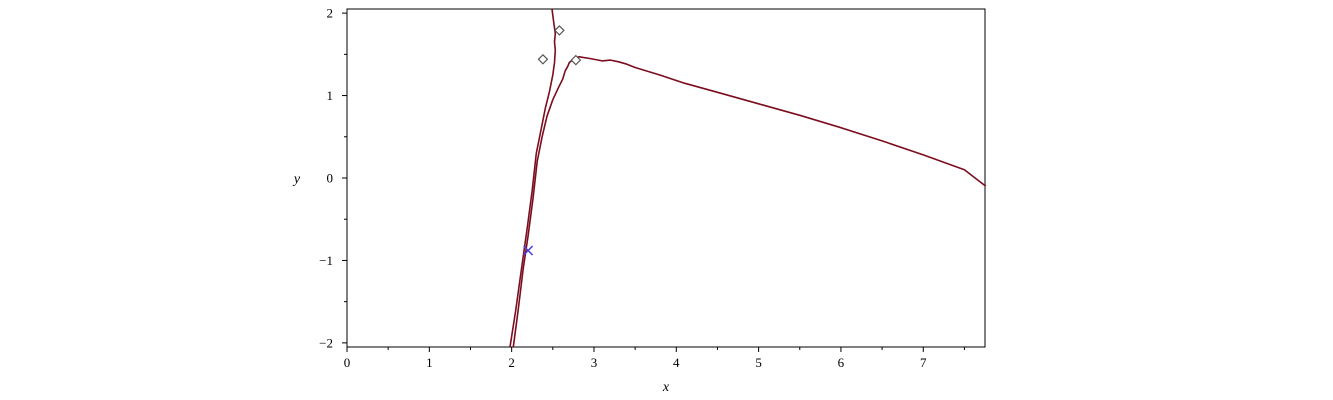 The image size is (1333, 400). What do you see at coordinates (511, 362) in the screenshot?
I see `x-tick-label: 2` at bounding box center [511, 362].